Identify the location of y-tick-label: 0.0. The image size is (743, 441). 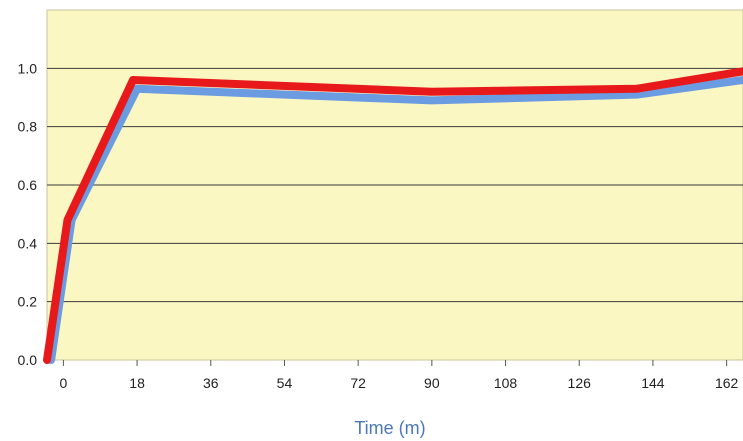
(28, 360).